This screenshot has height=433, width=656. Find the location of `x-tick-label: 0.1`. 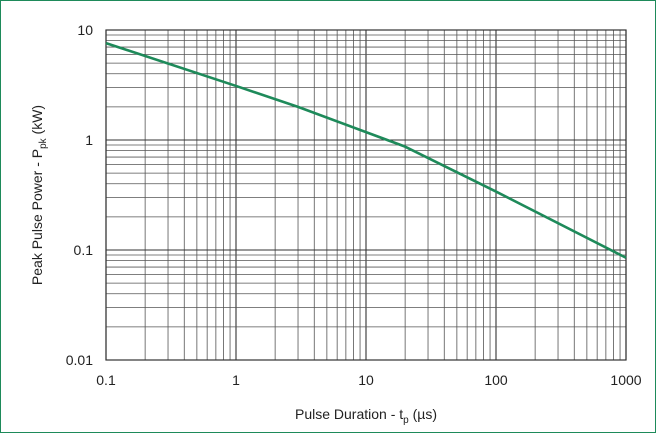

x-tick-label: 0.1 is located at coordinates (106, 380).